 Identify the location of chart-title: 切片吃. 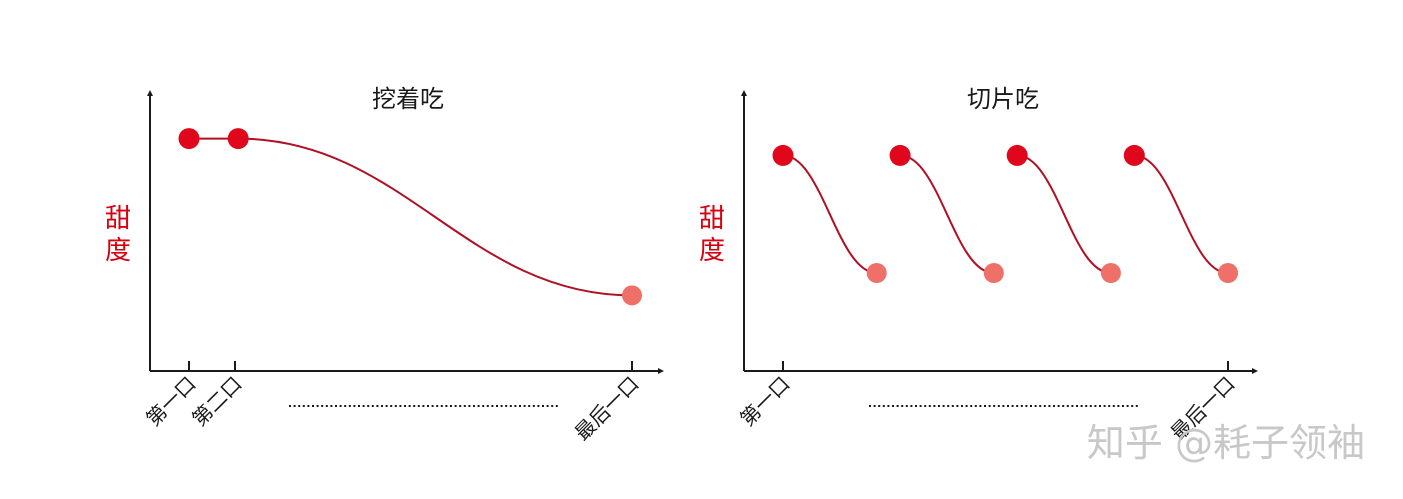
(1003, 99).